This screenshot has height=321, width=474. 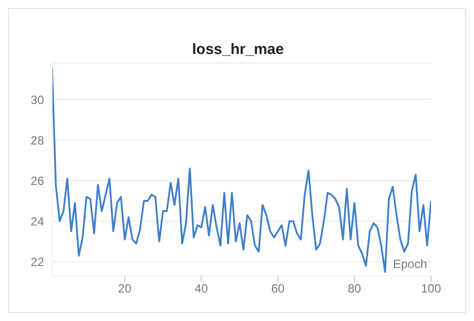 I want to click on x-tick-label: 40, so click(x=201, y=289).